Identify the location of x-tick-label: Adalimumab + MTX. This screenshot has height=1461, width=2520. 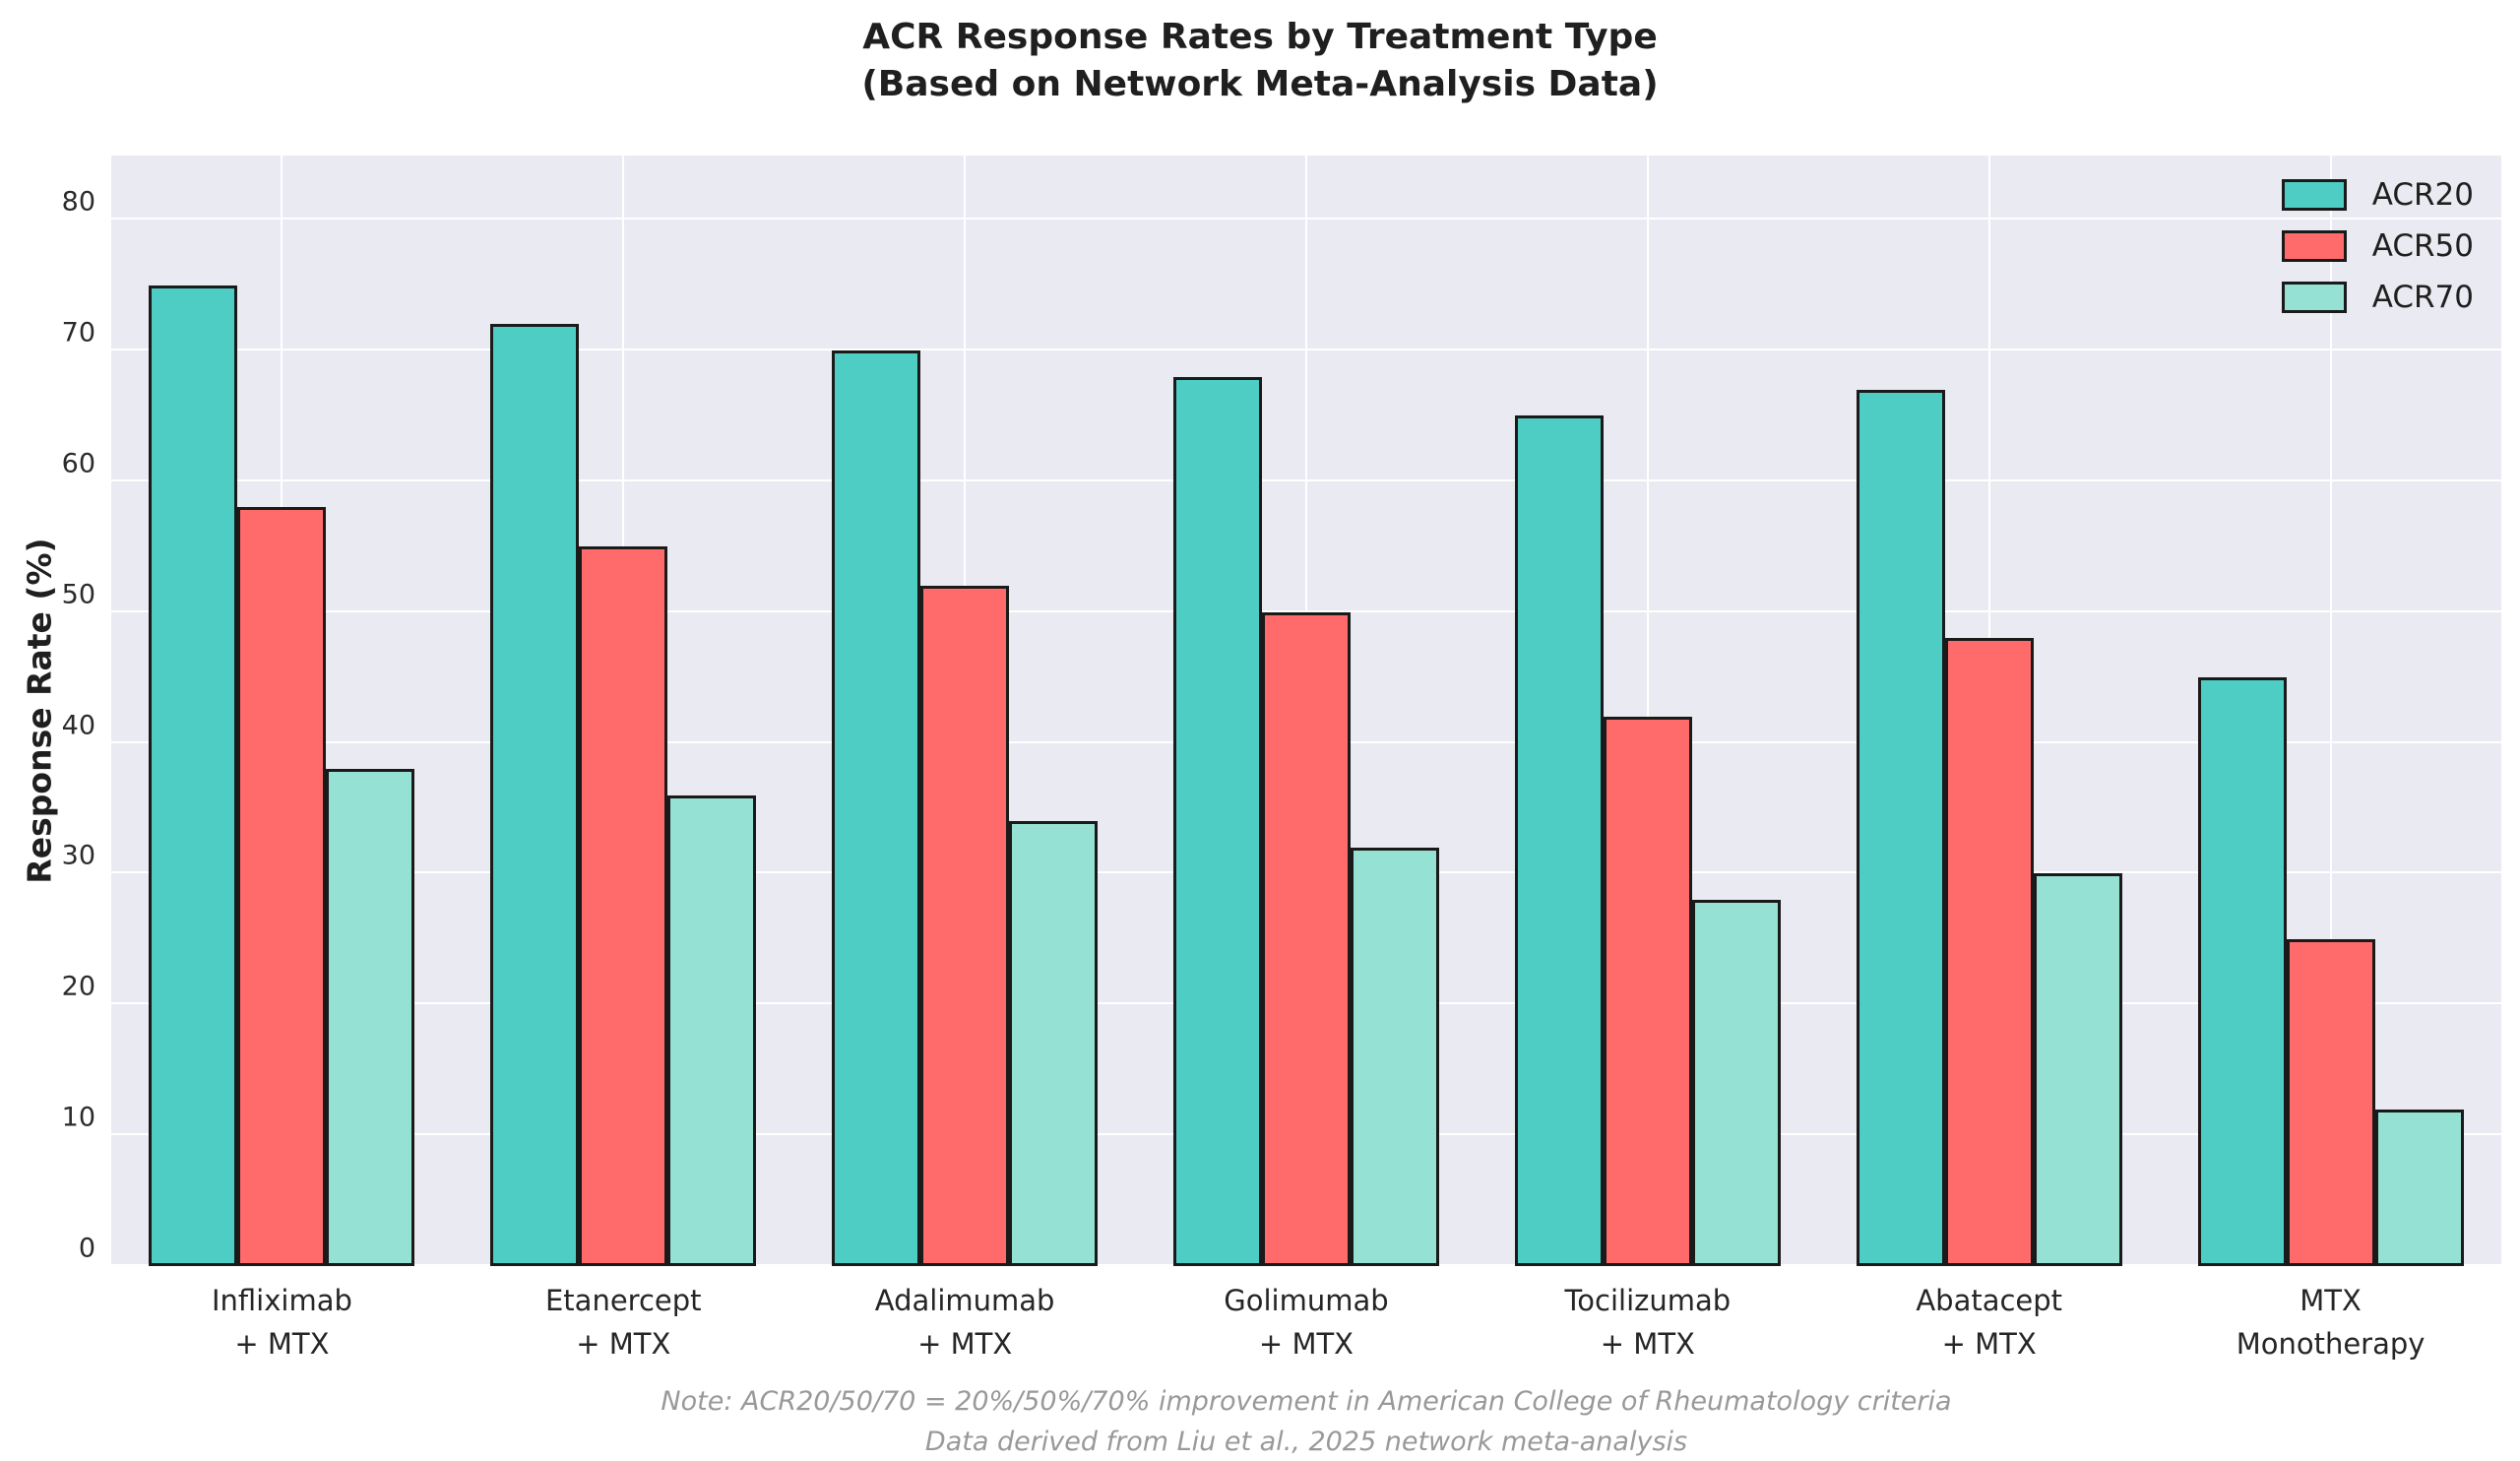
(965, 1323).